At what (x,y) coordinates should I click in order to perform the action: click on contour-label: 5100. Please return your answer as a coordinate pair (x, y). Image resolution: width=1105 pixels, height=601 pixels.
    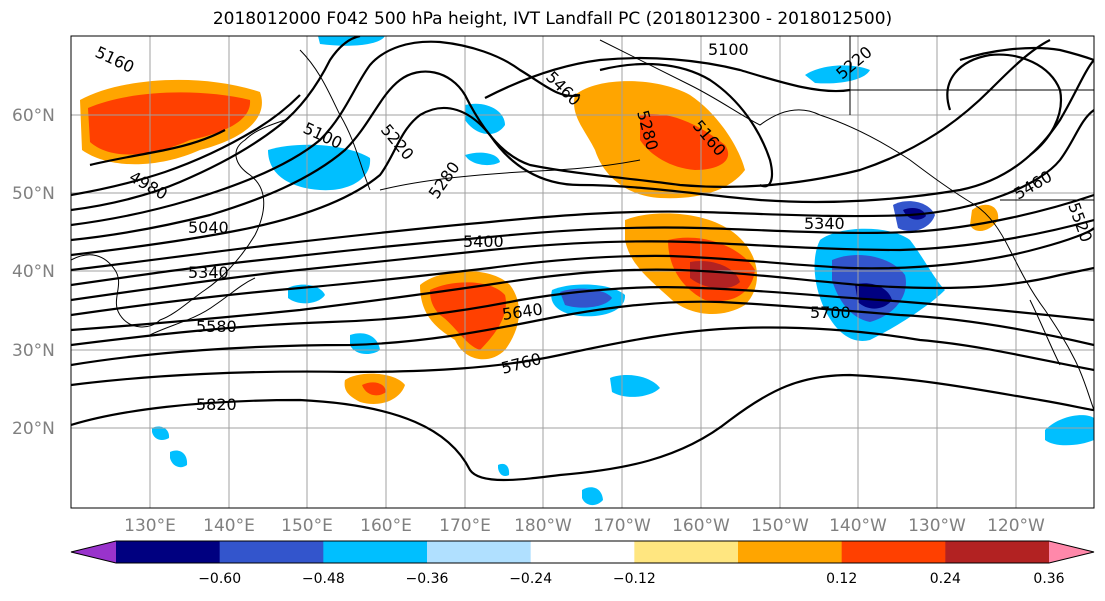
    Looking at the image, I should click on (728, 49).